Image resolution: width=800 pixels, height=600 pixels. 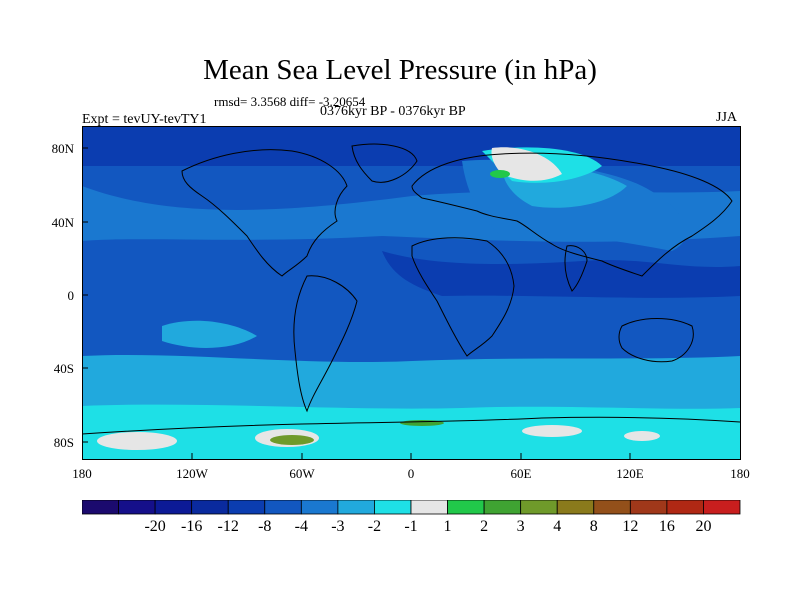 I want to click on lon-tick: 0, so click(x=411, y=473).